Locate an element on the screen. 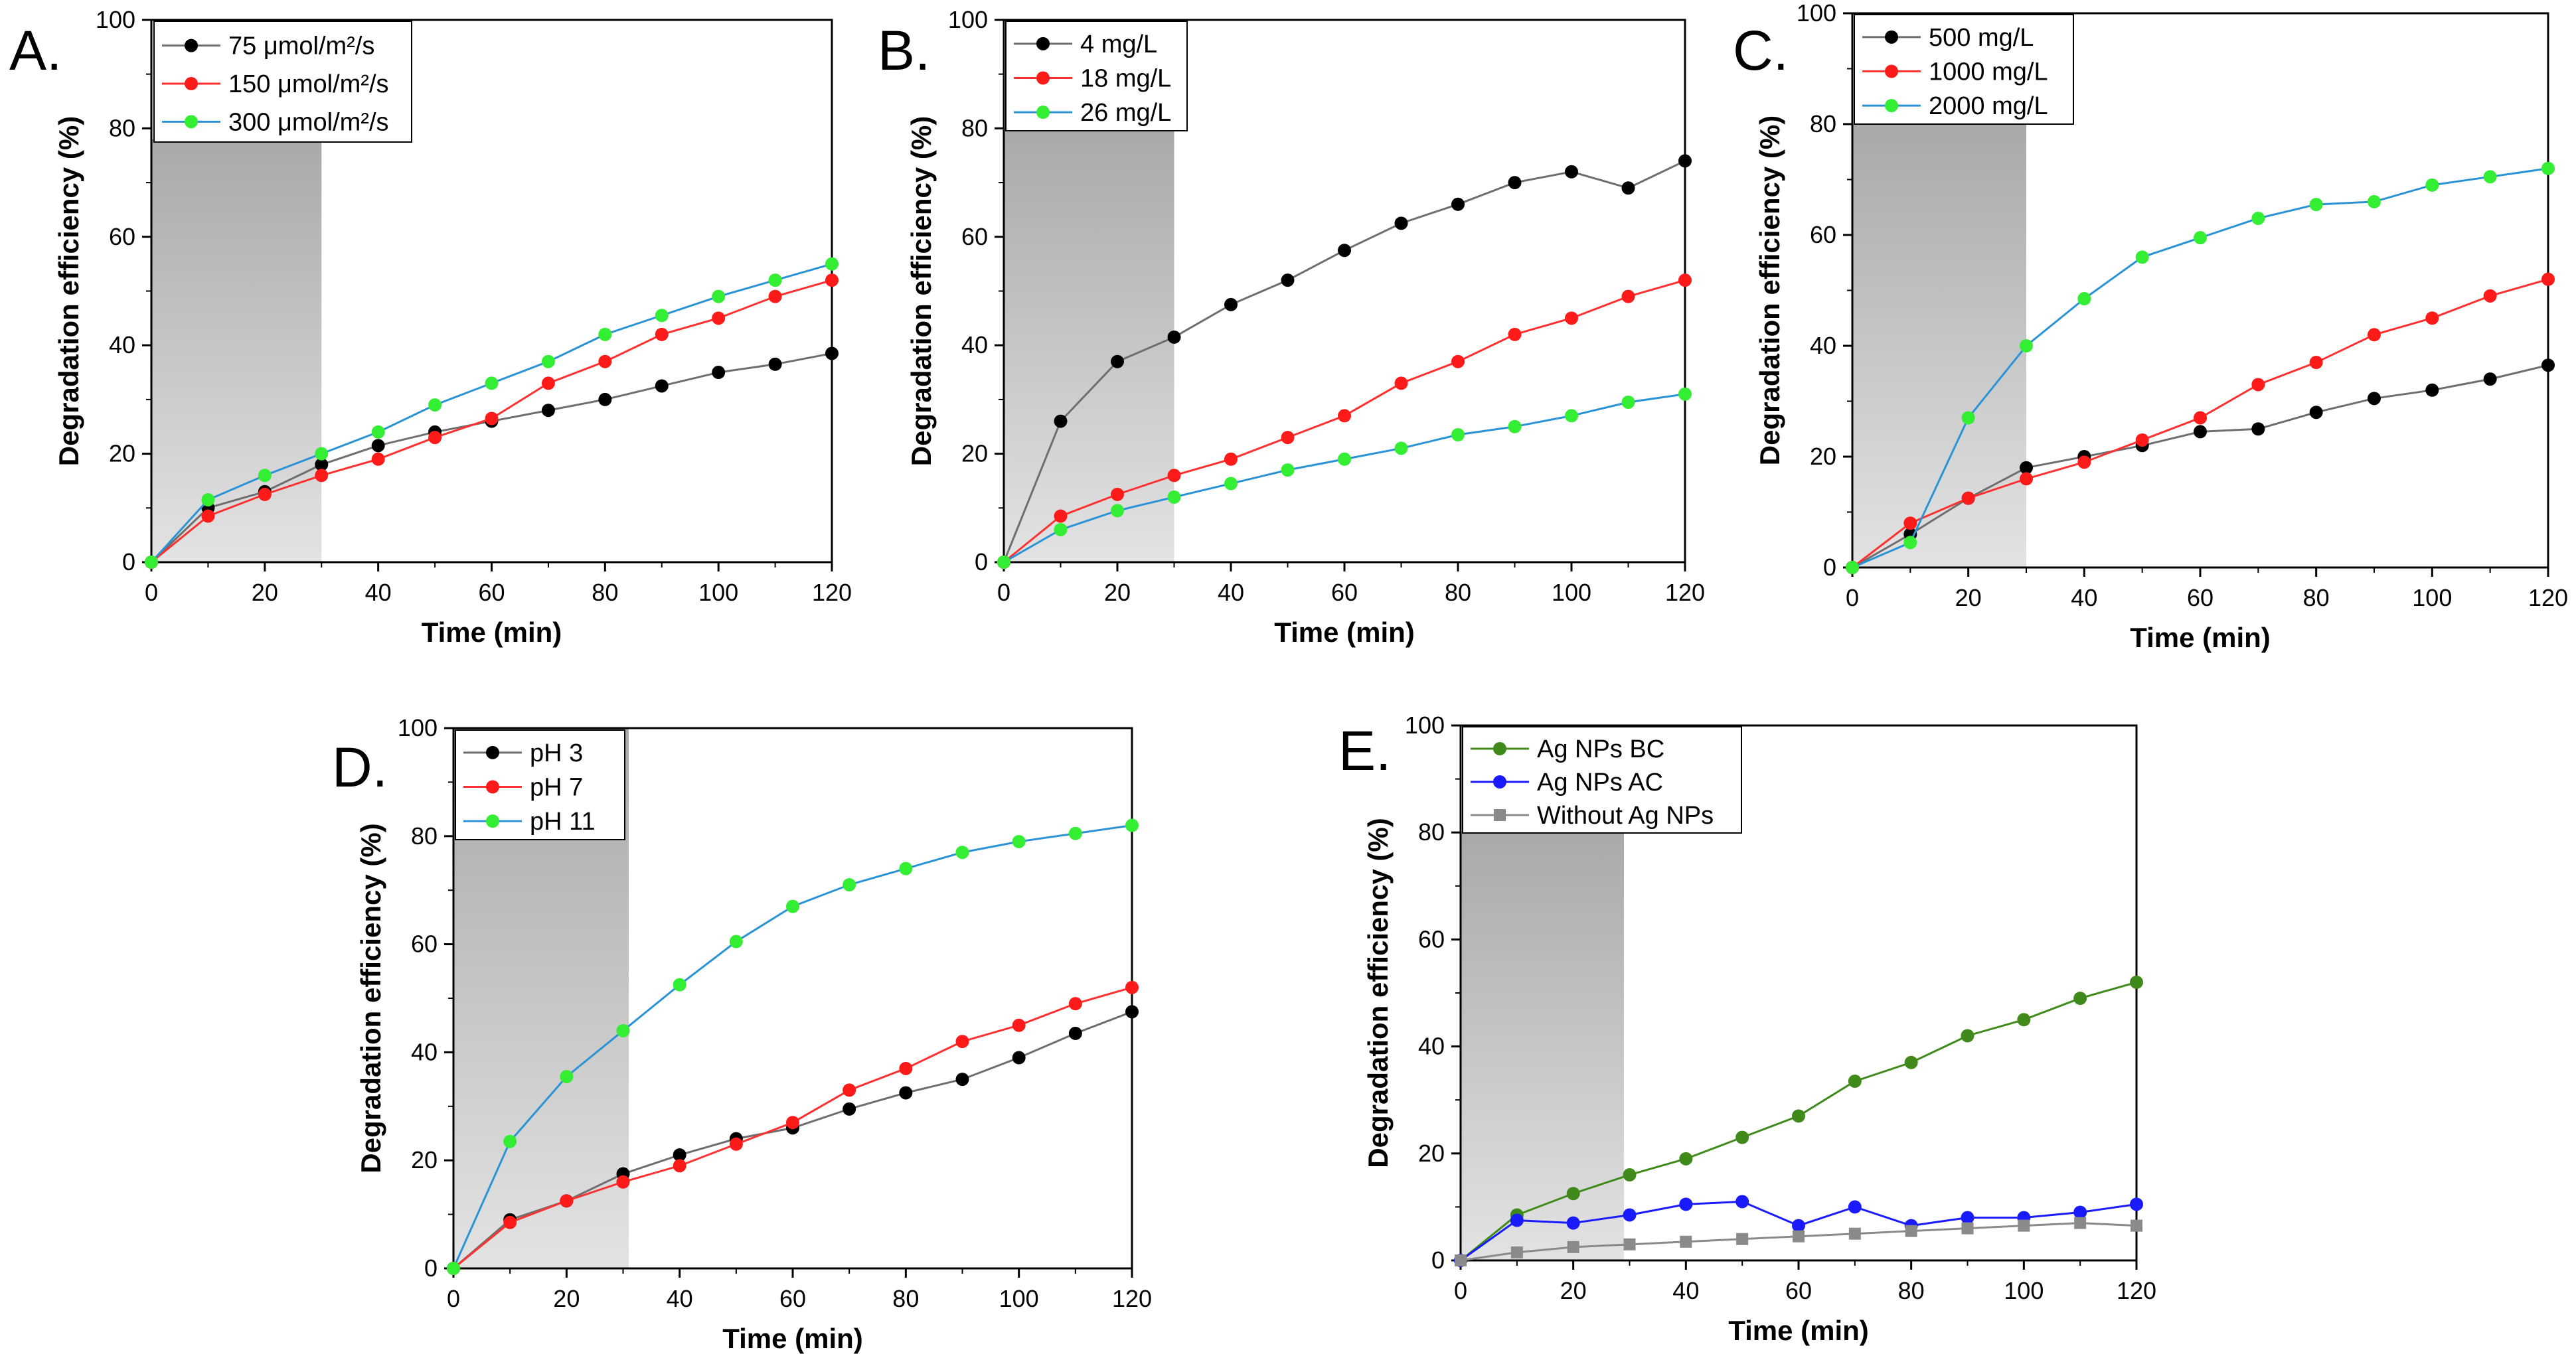 The height and width of the screenshot is (1360, 2576). x-tick-label: 20 is located at coordinates (265, 592).